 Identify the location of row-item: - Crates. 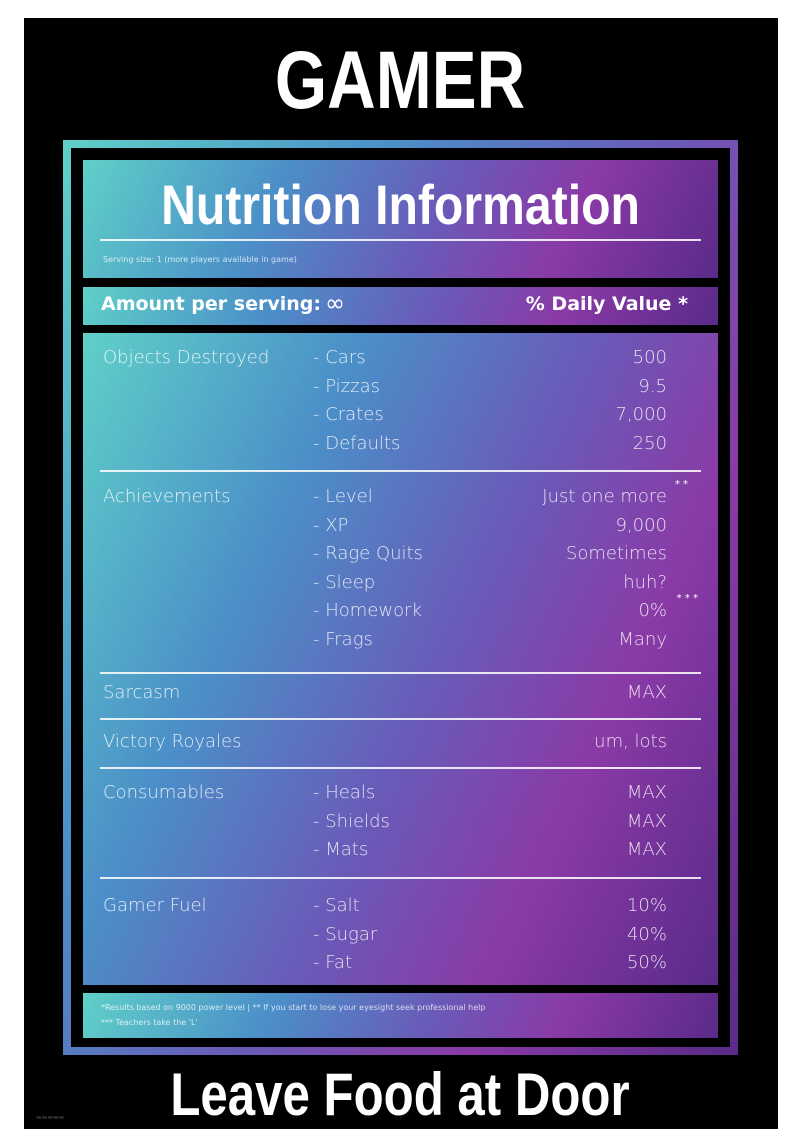
(348, 415).